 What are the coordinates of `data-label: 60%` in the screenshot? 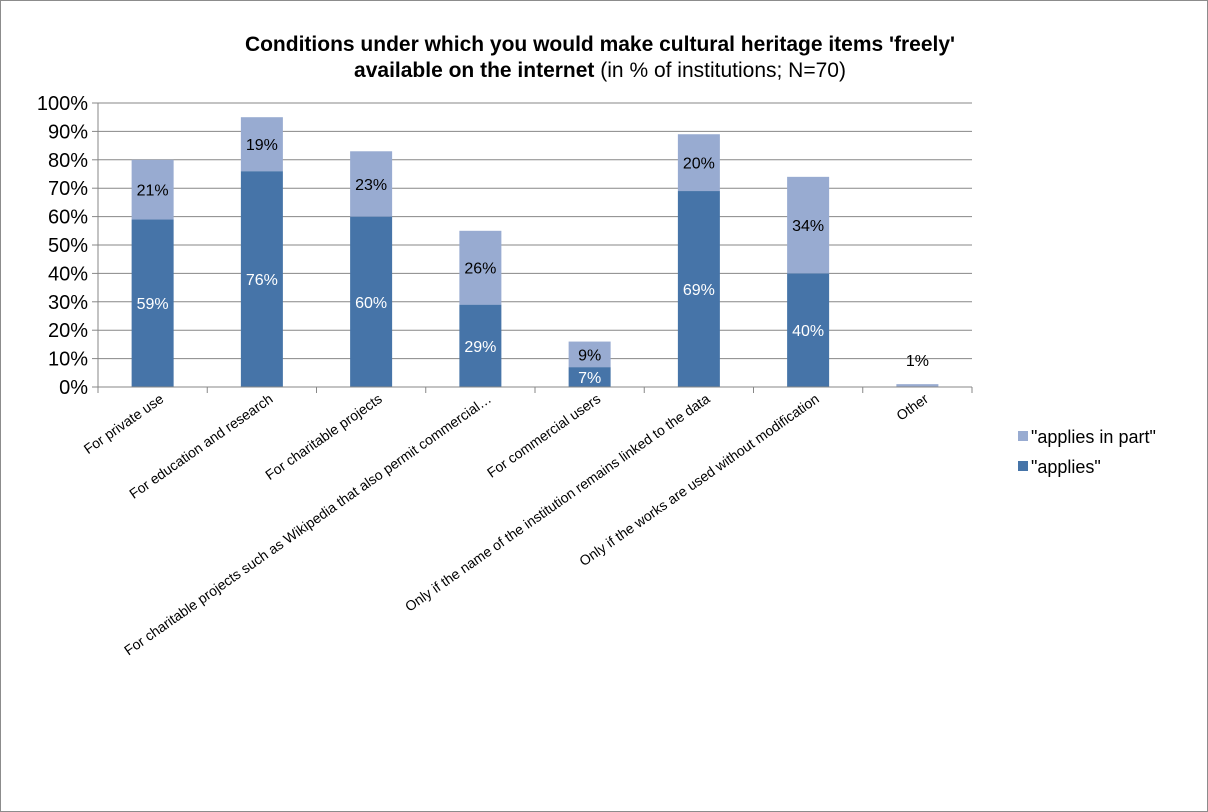 It's located at (371, 303).